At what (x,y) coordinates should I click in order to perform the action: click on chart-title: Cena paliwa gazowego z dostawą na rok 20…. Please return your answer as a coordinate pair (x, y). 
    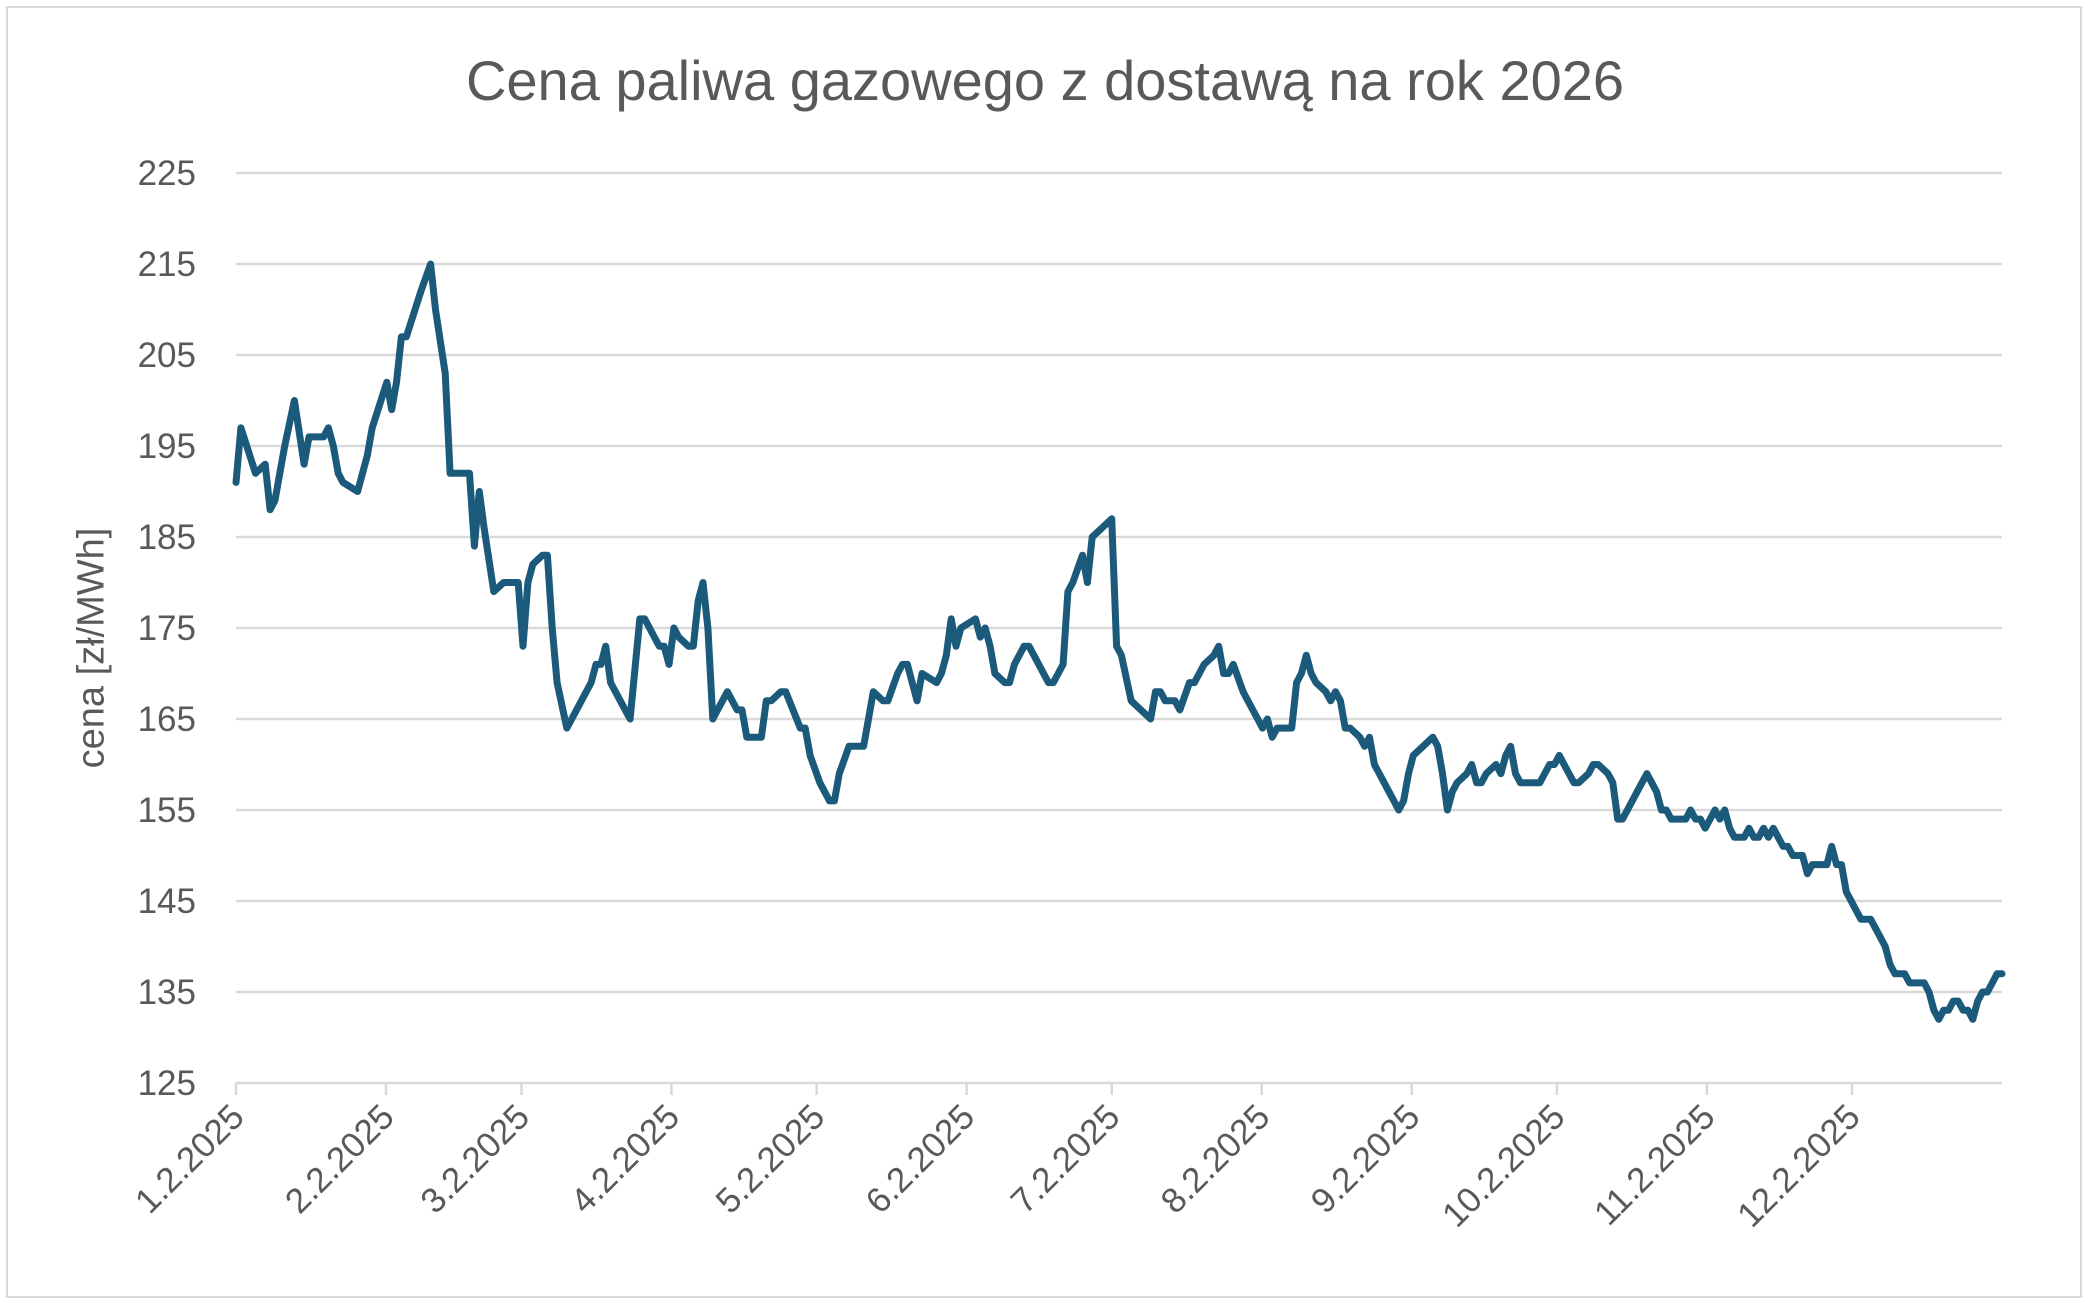
    Looking at the image, I should click on (1045, 80).